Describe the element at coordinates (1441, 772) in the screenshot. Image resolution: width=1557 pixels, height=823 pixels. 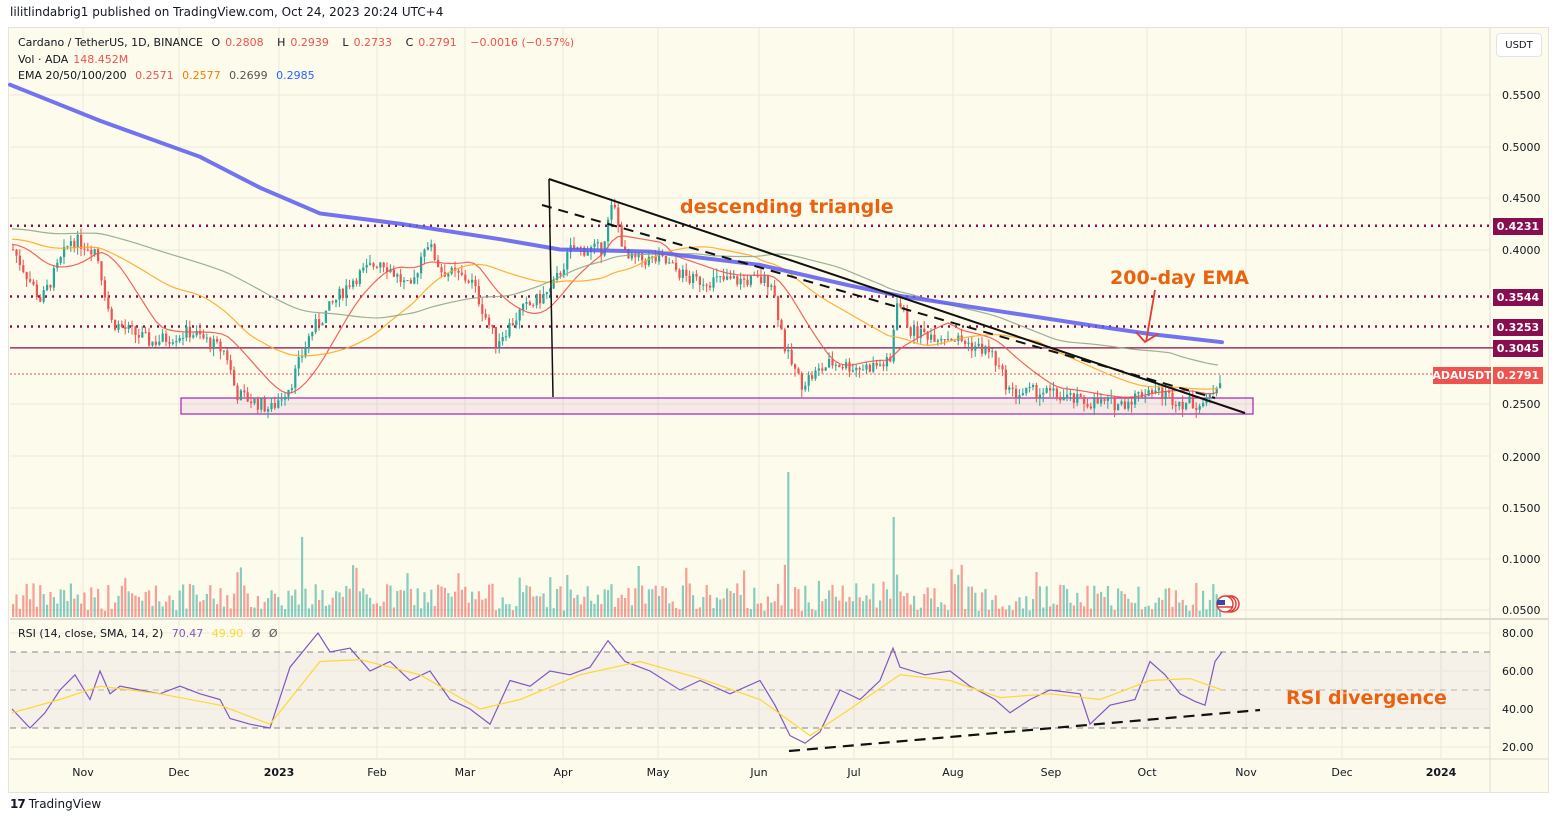
I see `time-label: 2024` at that location.